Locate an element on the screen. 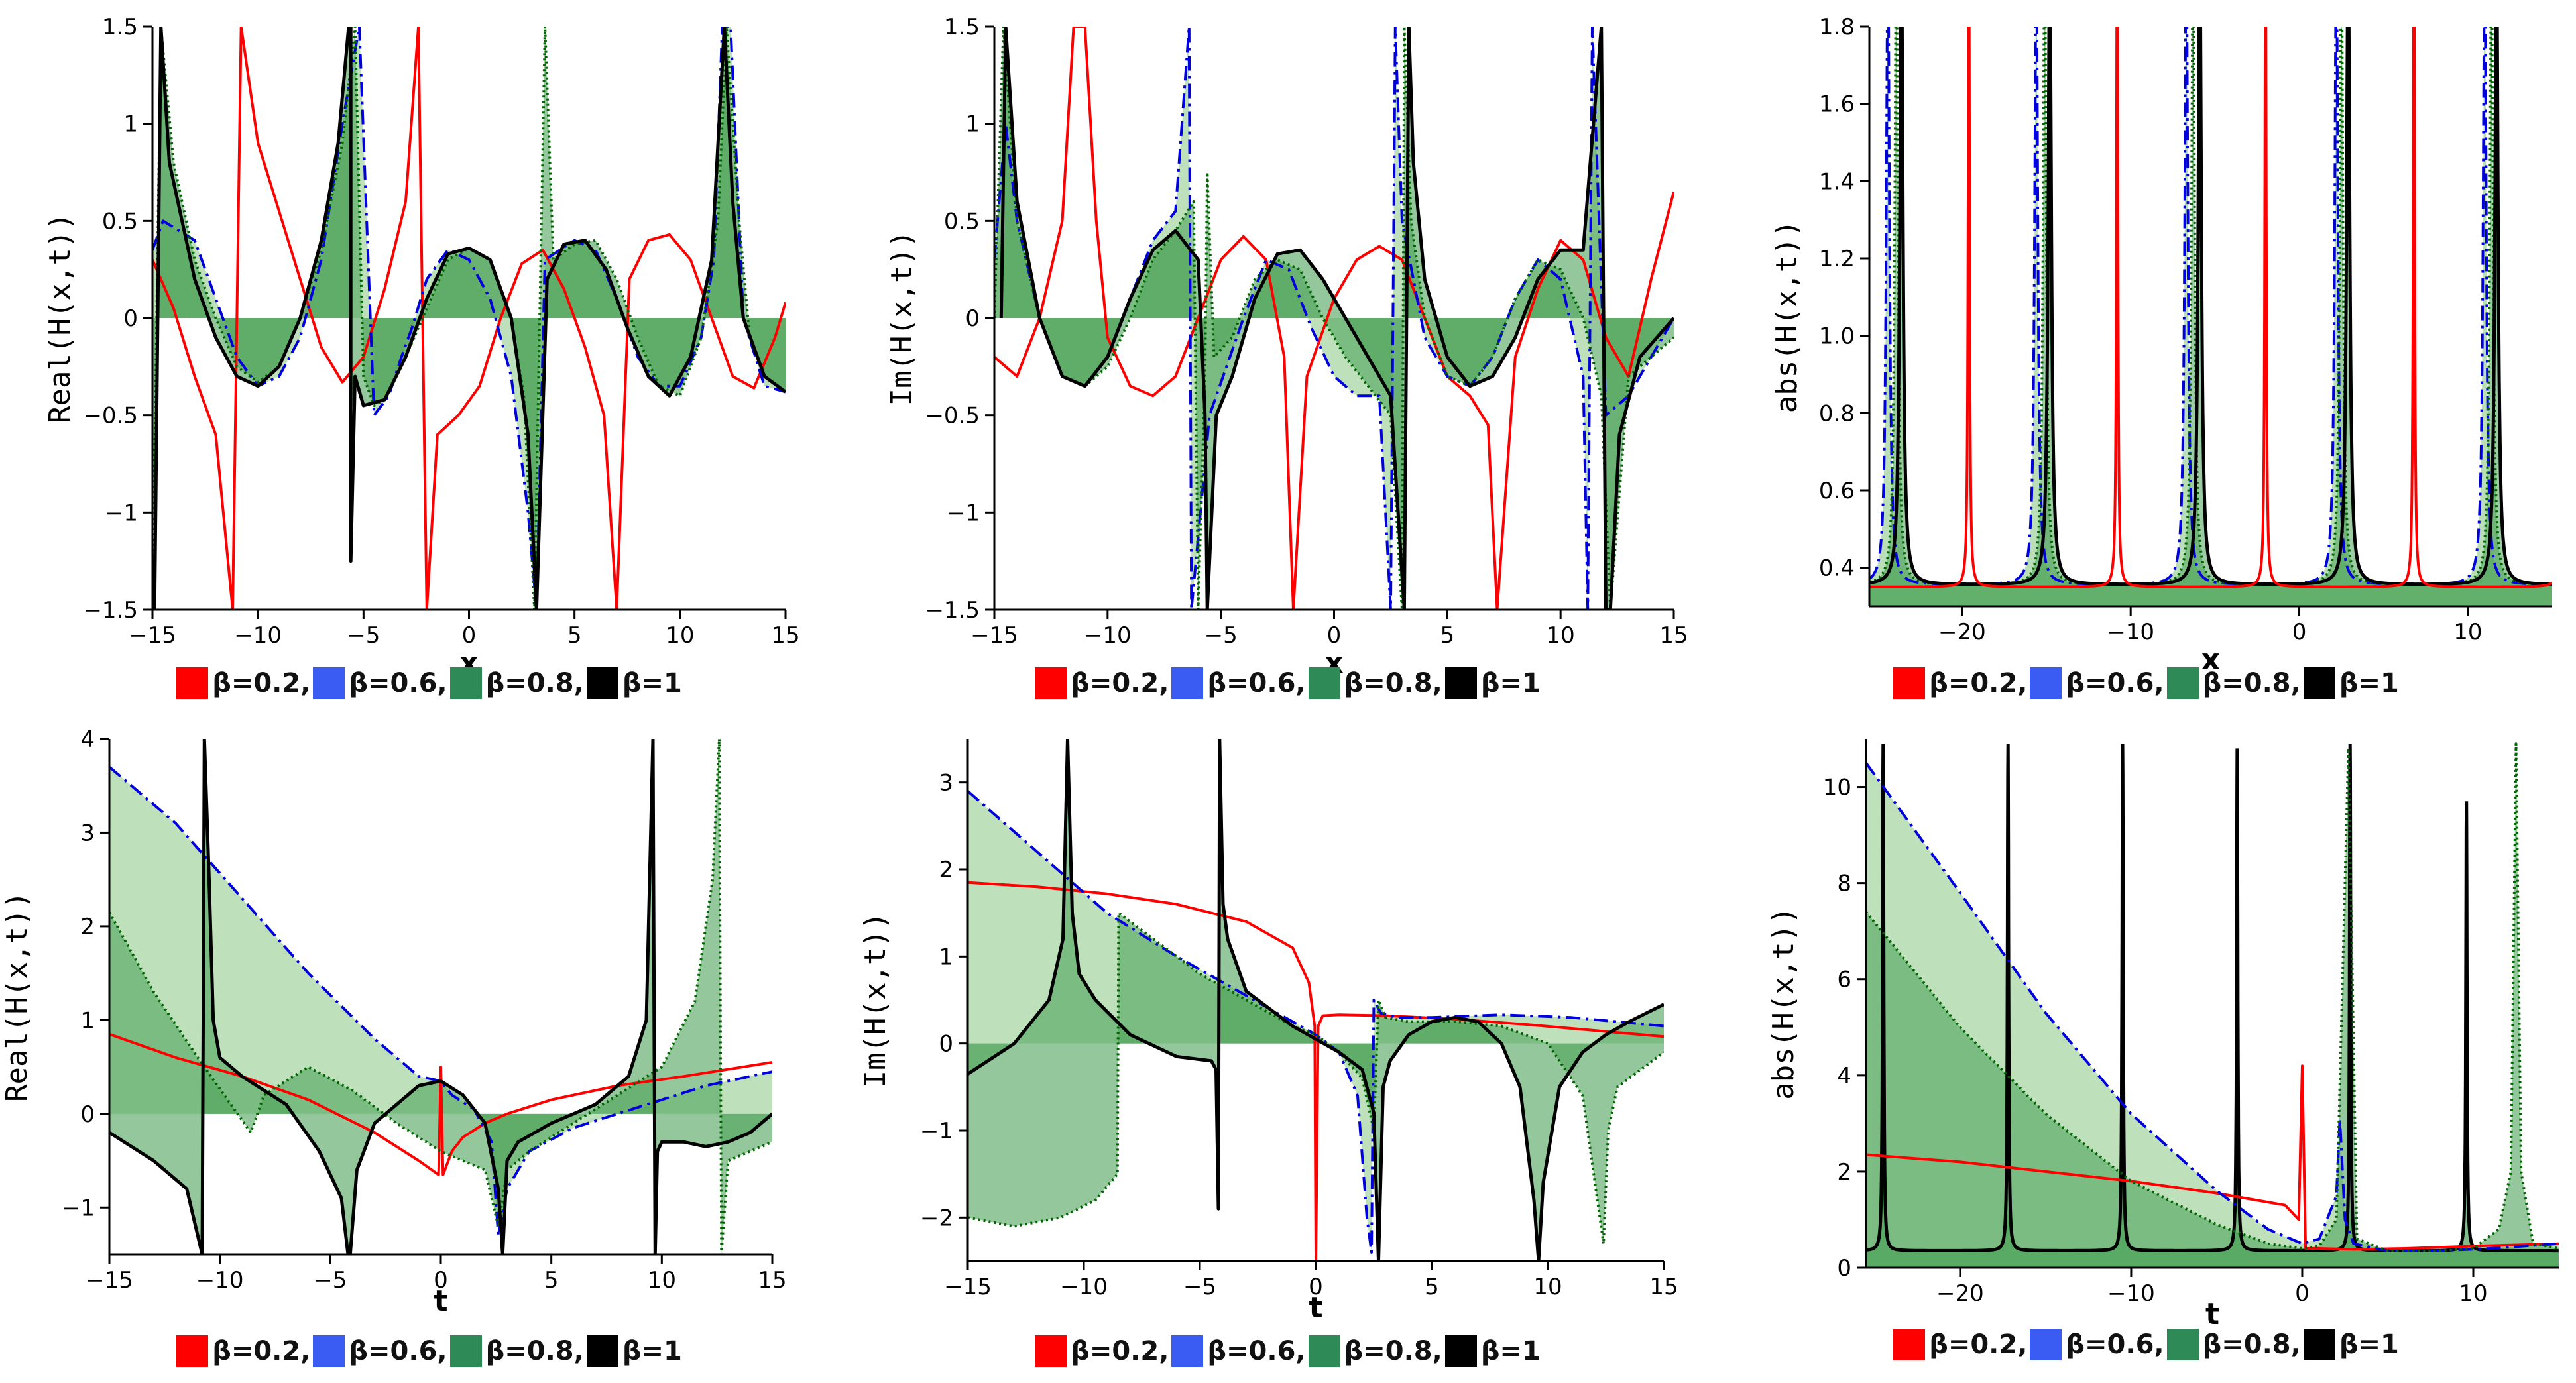 This screenshot has width=2576, height=1383. y-axis-label: Im(H(x,t)) is located at coordinates (902, 318).